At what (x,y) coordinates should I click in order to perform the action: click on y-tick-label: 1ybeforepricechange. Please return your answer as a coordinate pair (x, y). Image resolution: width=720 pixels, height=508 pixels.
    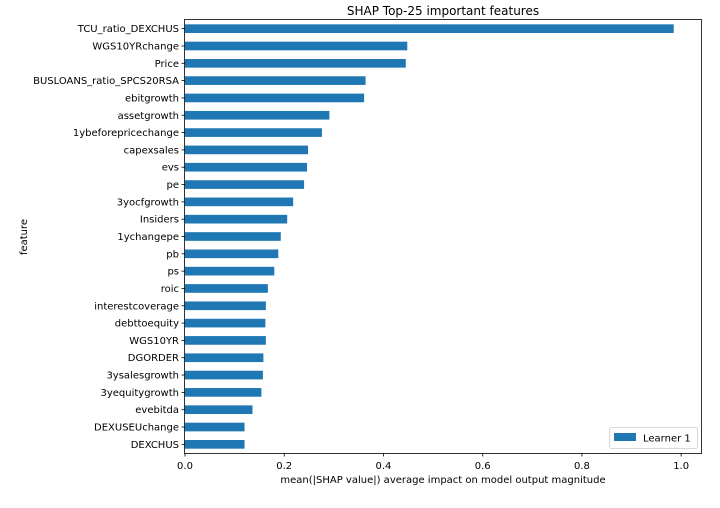
    Looking at the image, I should click on (126, 133).